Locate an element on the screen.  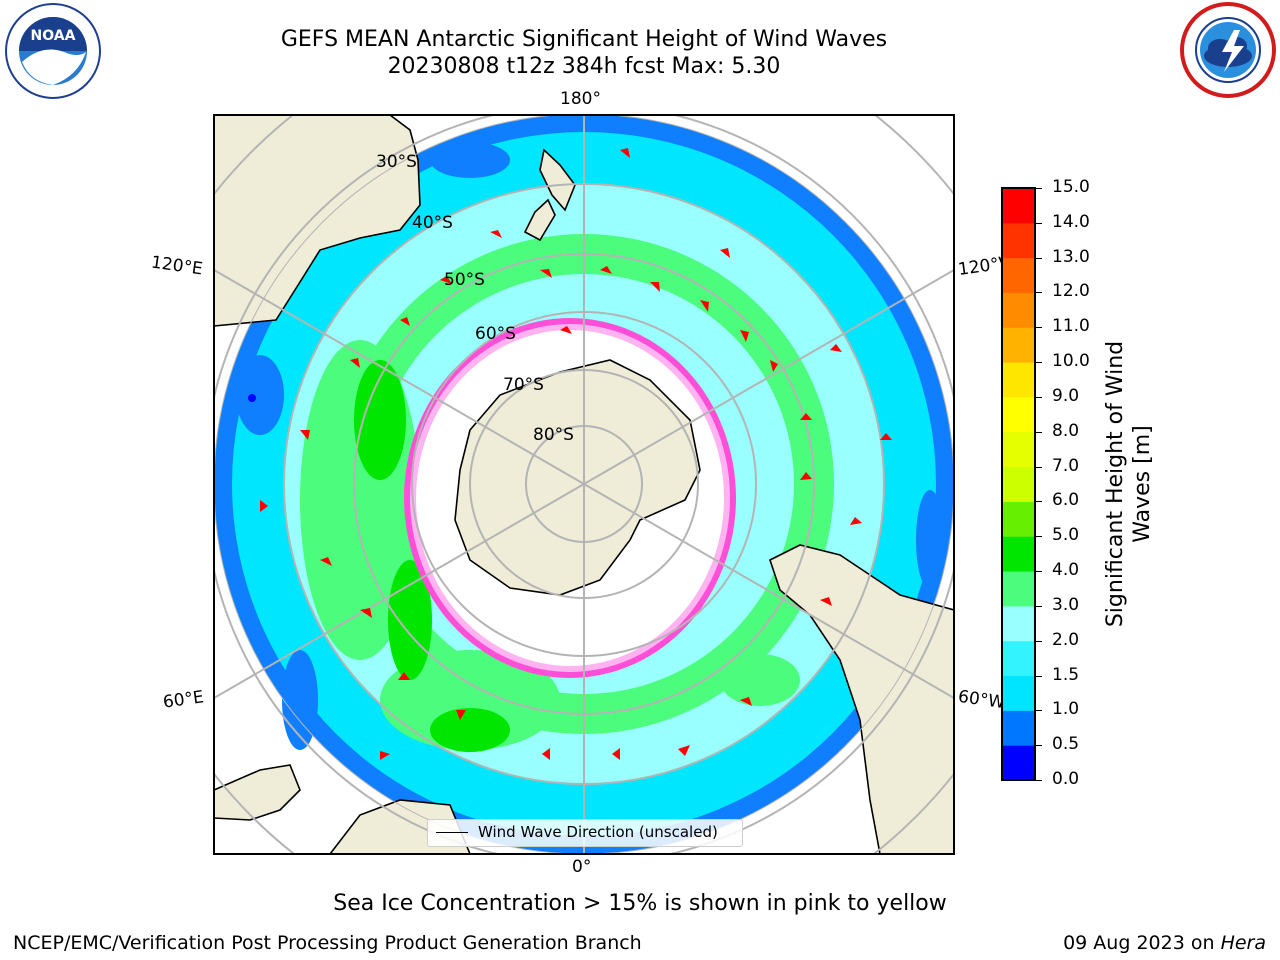
latitude-label-70s: 70°S is located at coordinates (523, 385).